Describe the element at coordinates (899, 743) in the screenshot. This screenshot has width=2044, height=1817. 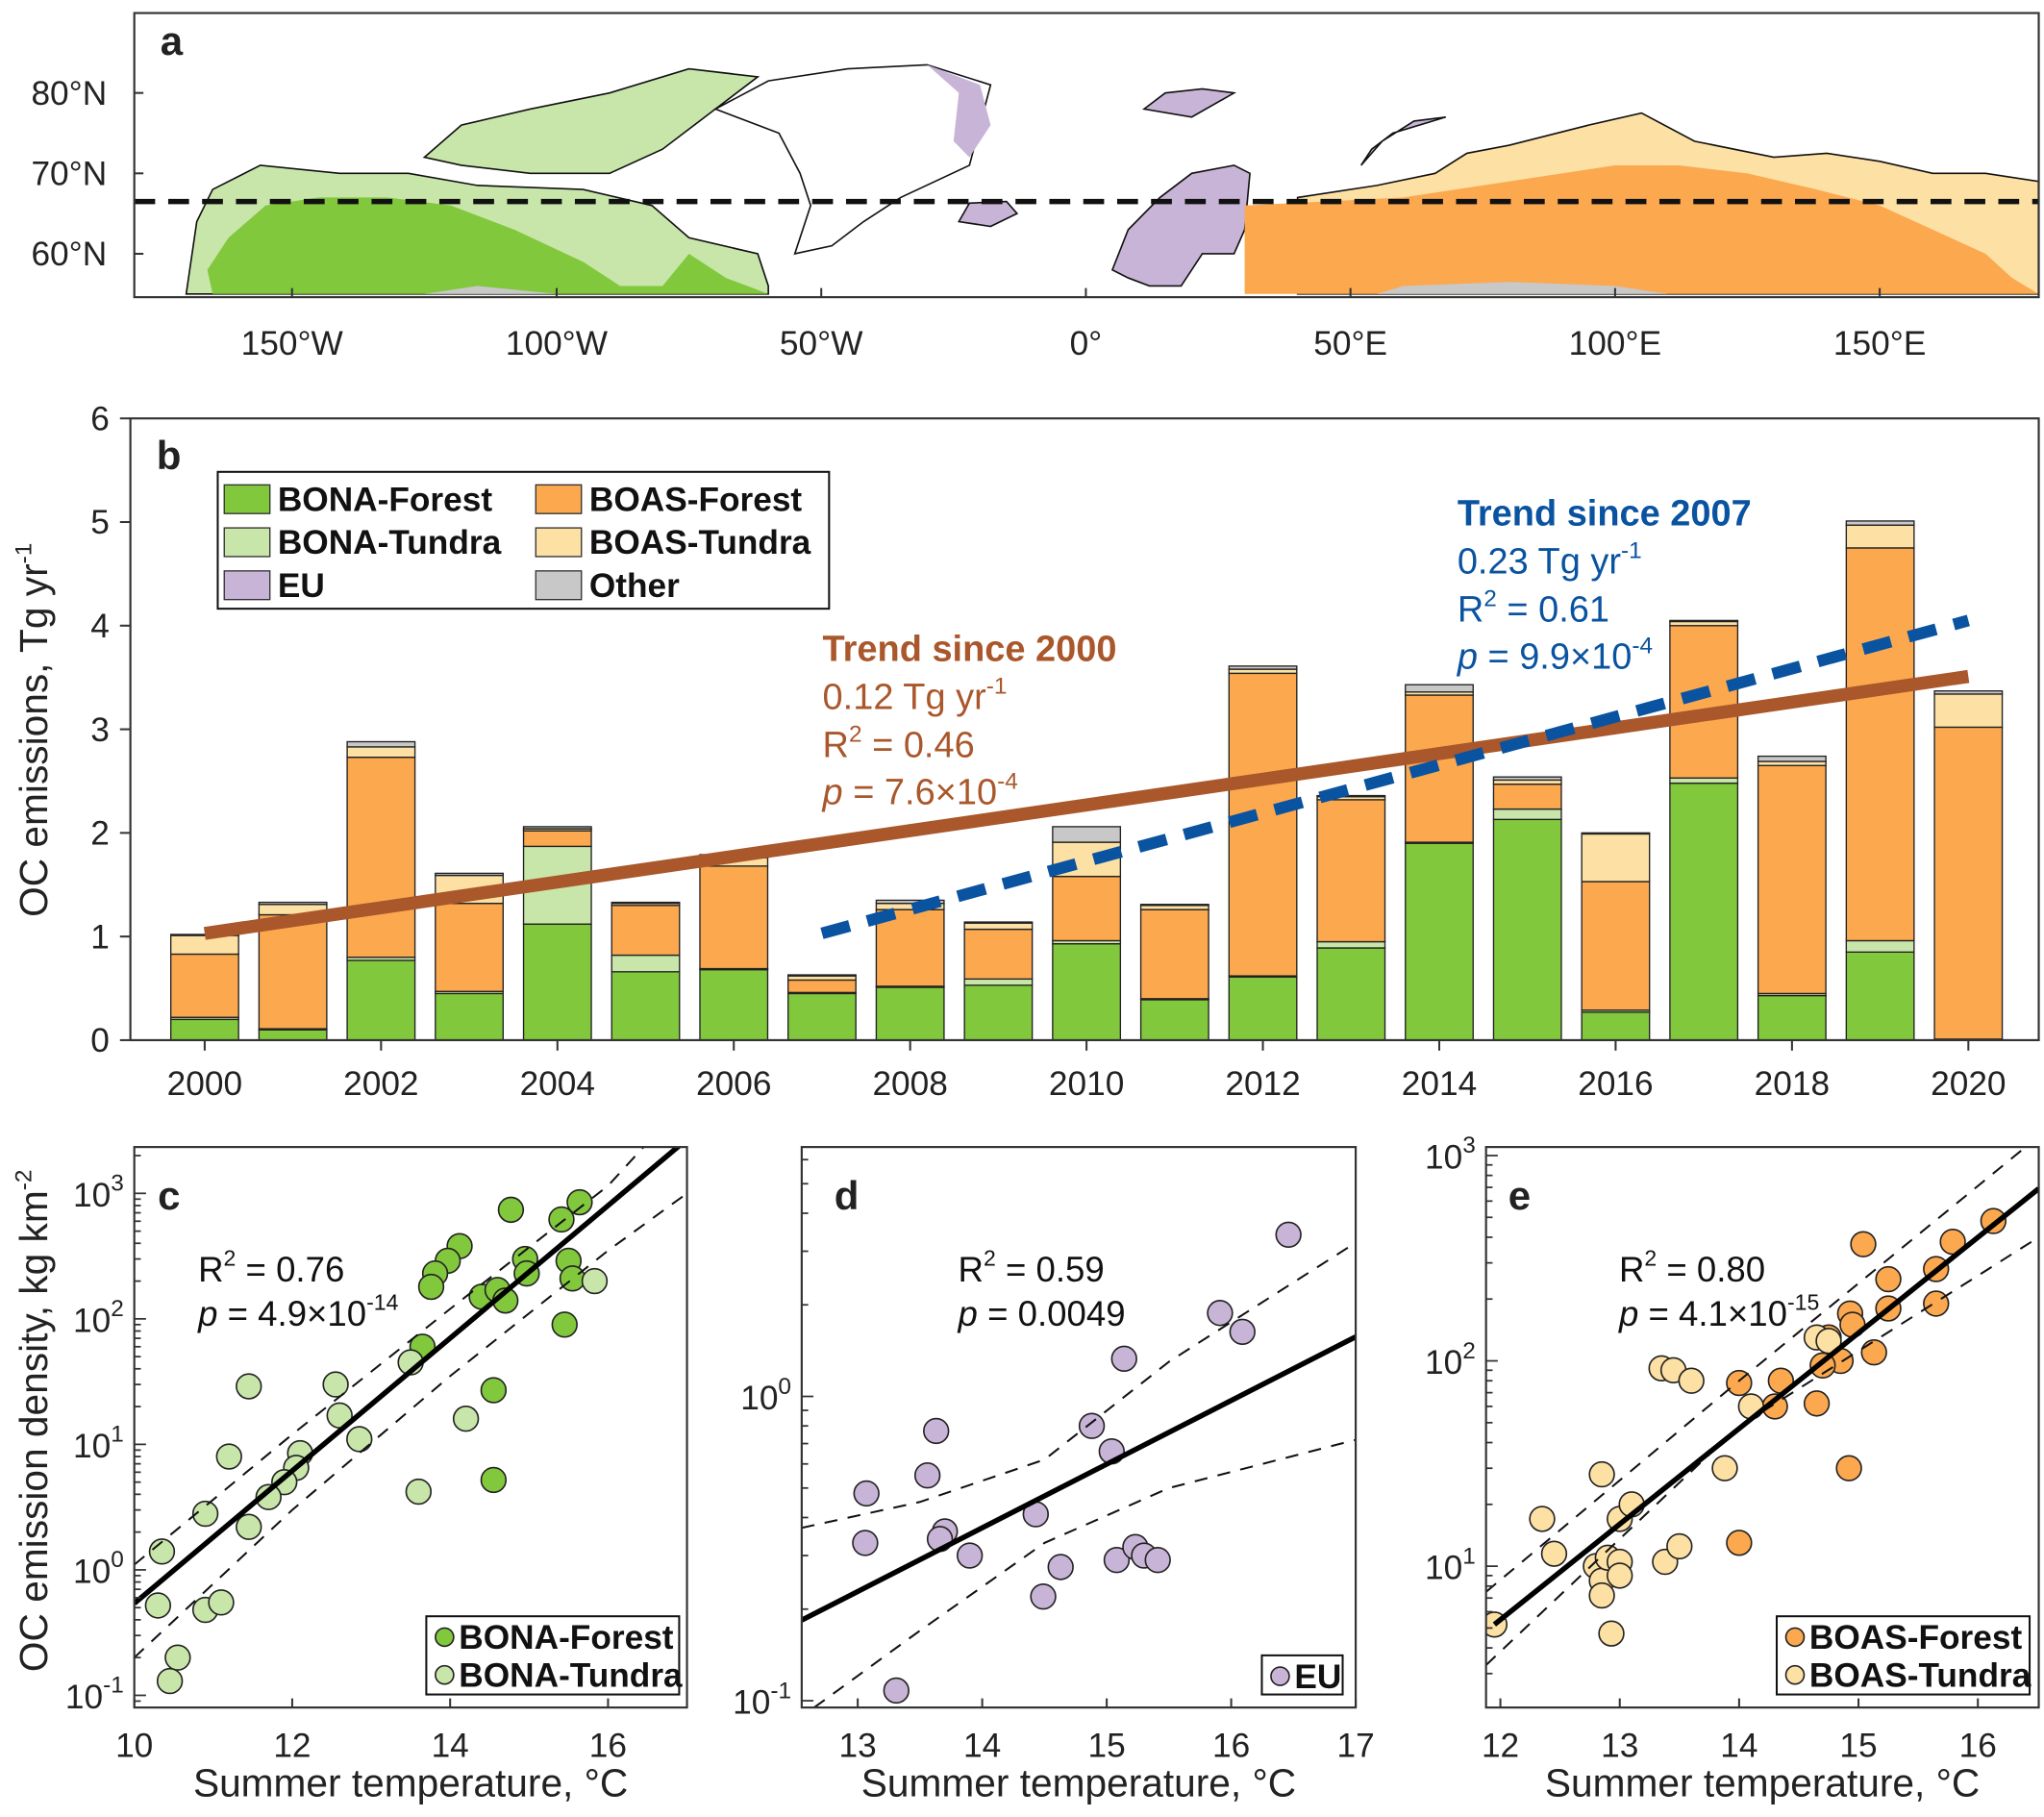
I see `svg-text: R2 = 0.46` at that location.